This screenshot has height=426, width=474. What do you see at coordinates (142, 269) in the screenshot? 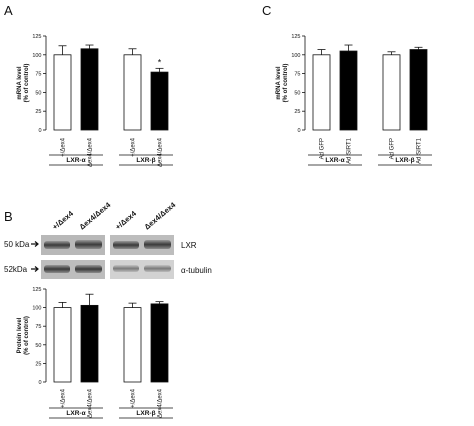
I see `blot-strip-tubulin-right` at bounding box center [142, 269].